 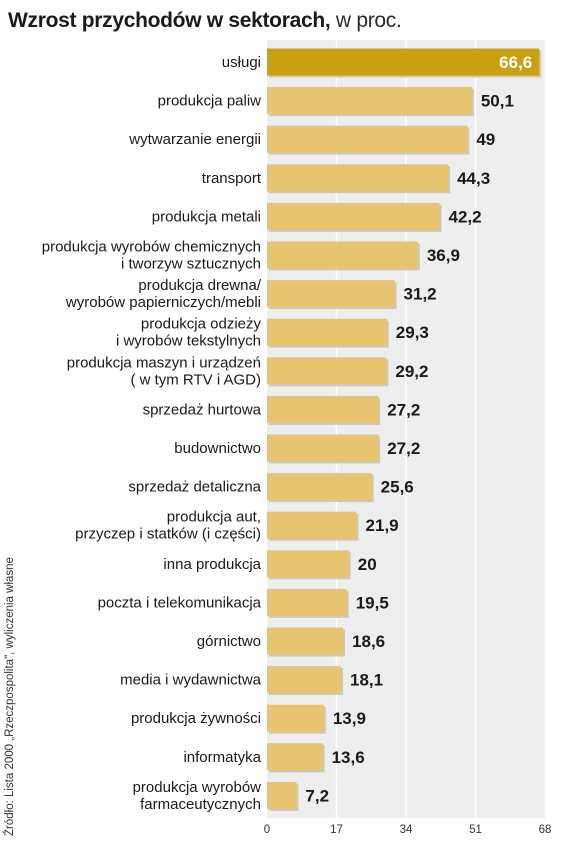 I want to click on x-tick-label: 17, so click(x=336, y=830).